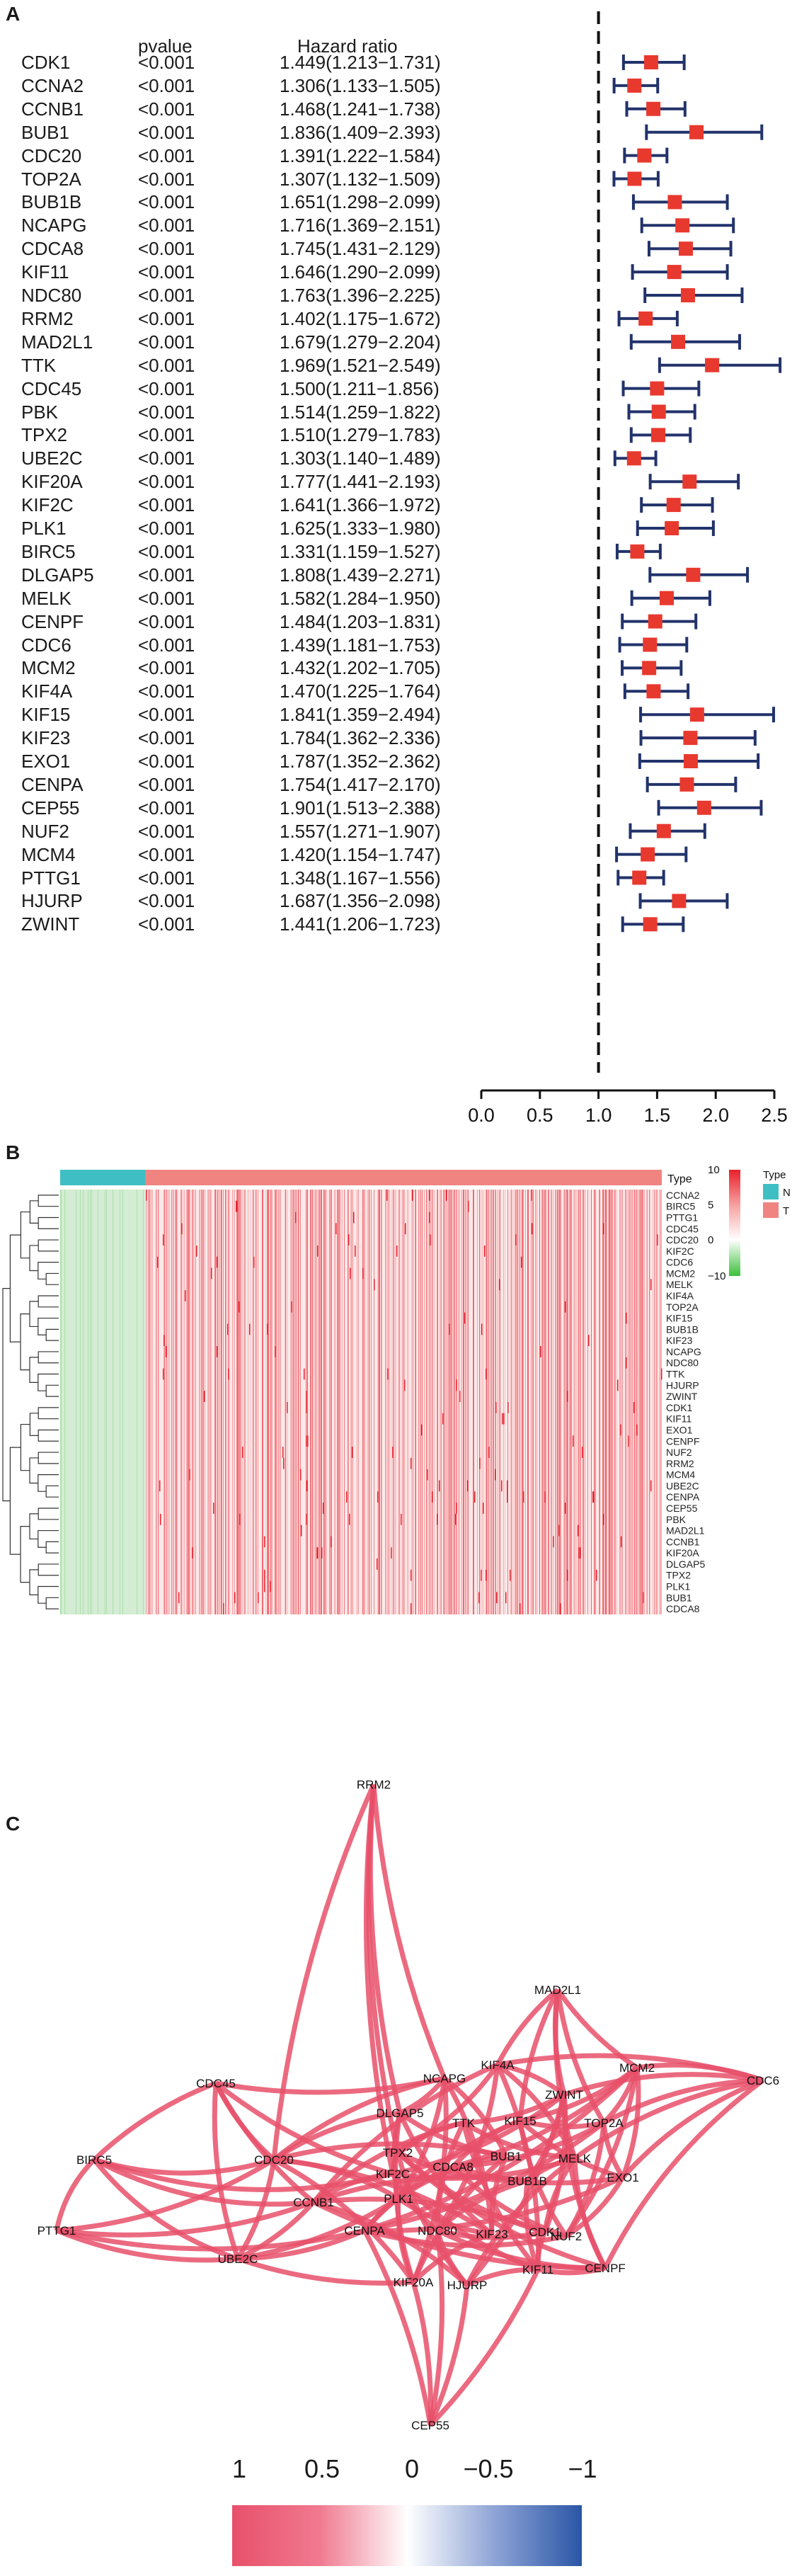 The image size is (809, 2576). Describe the element at coordinates (506, 2156) in the screenshot. I see `network-node-label: BUB1` at that location.